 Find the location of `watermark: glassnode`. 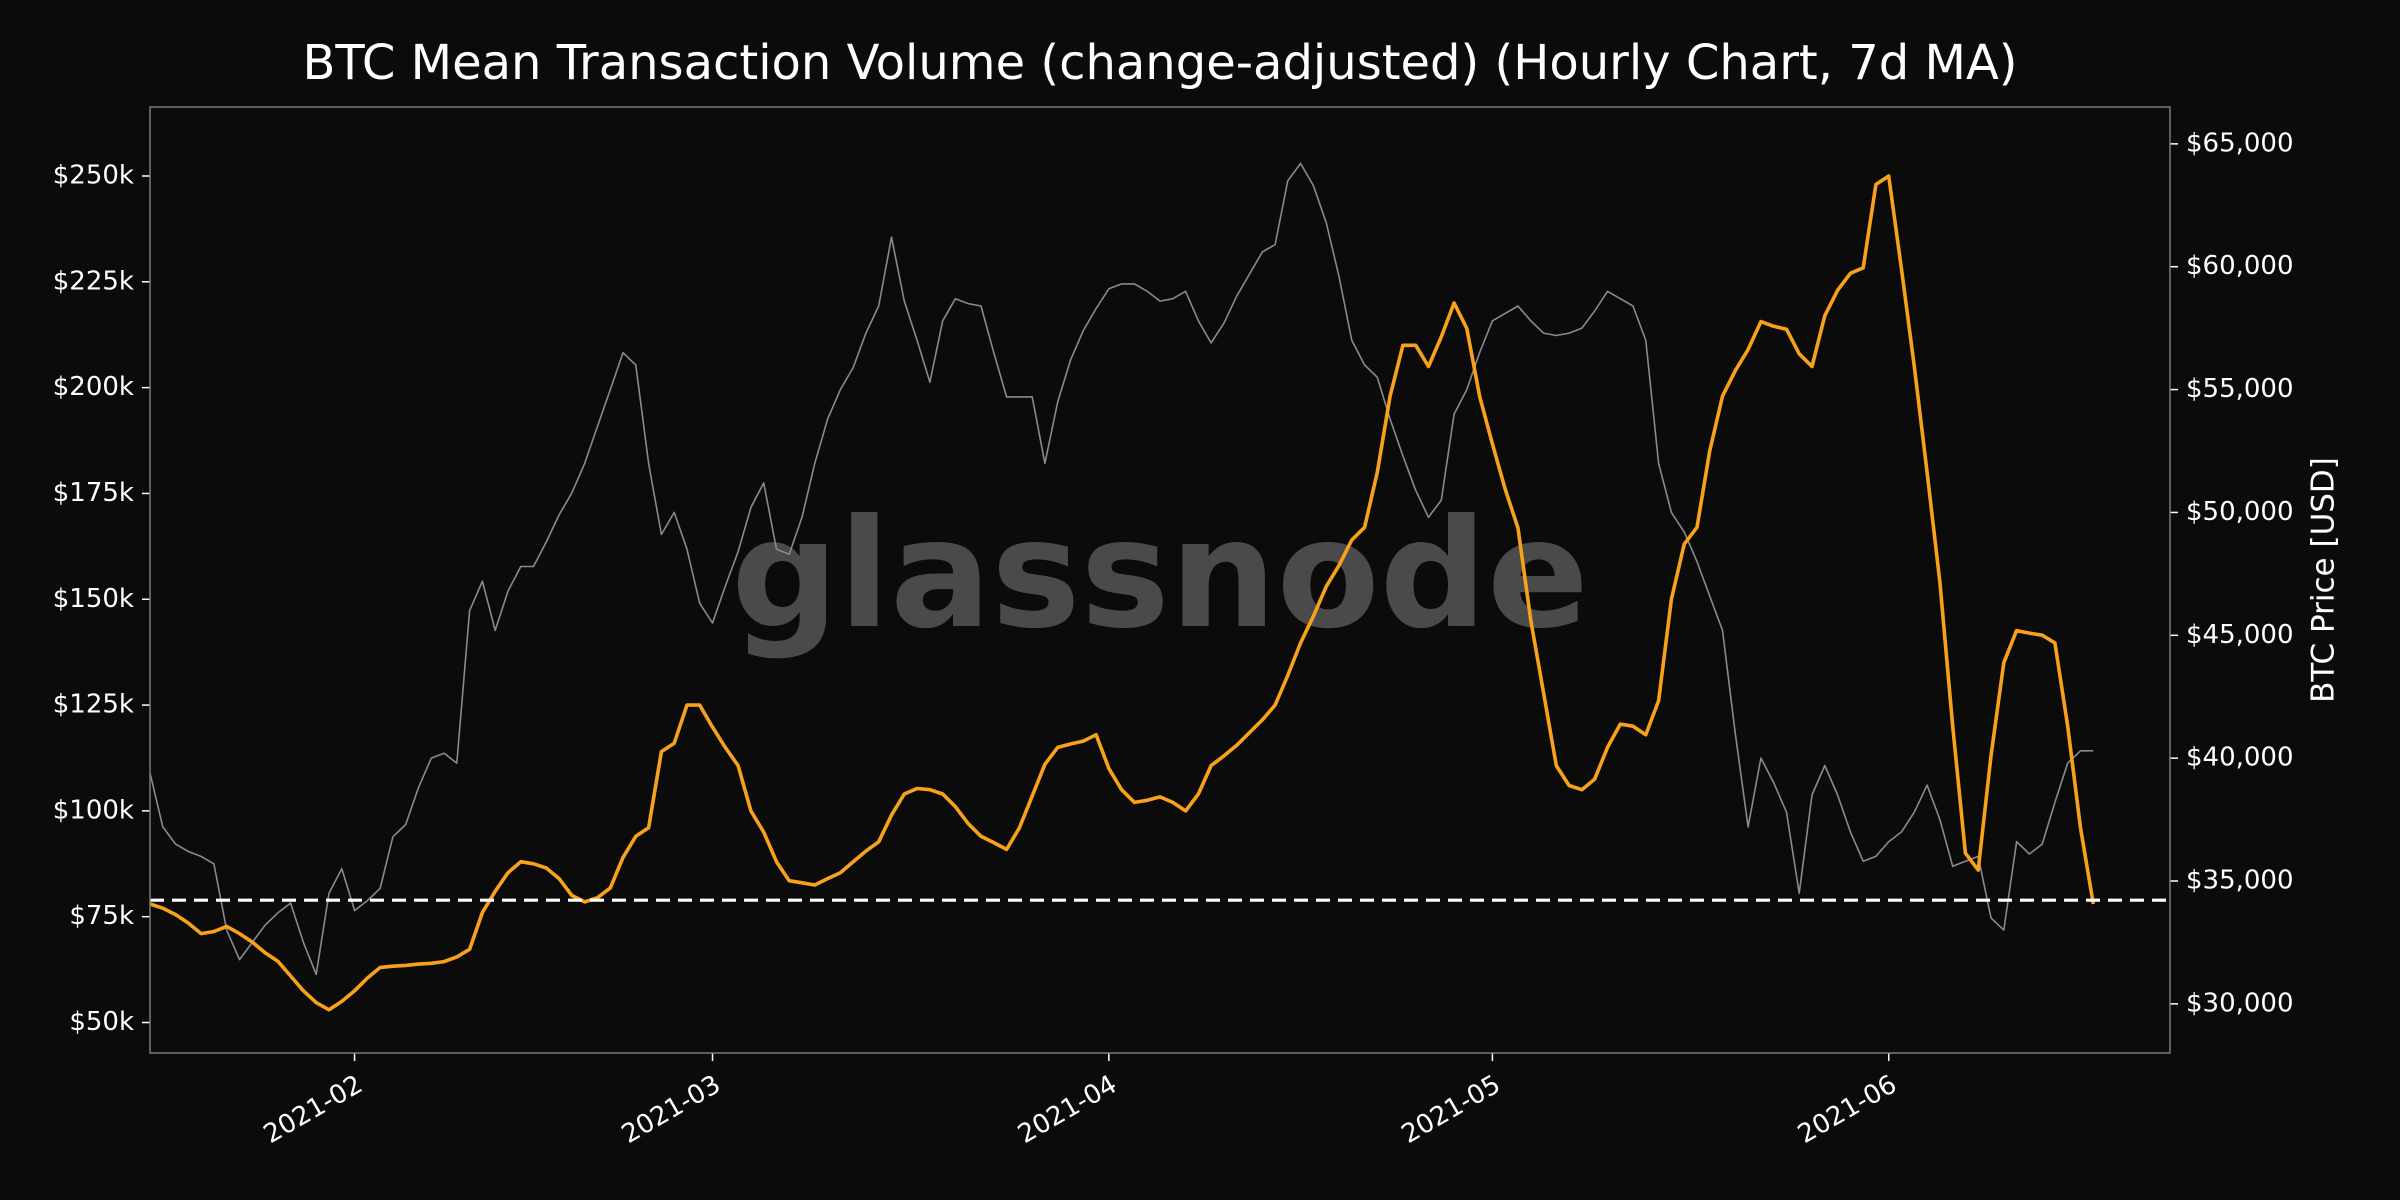

watermark: glassnode is located at coordinates (1160, 575).